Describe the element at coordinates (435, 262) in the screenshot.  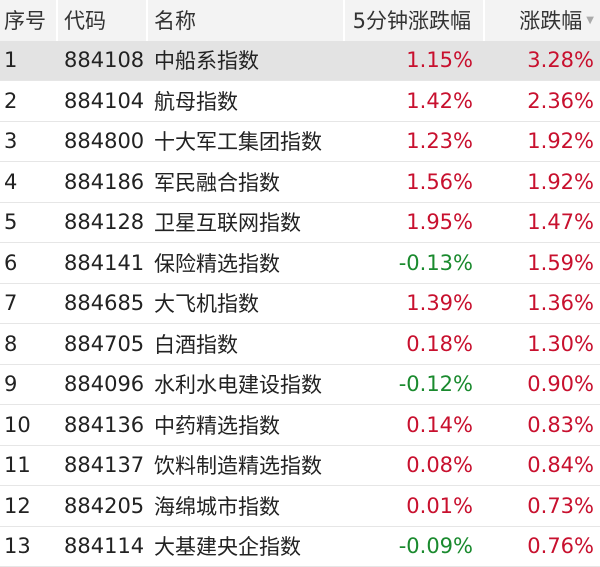
I see `row-5min-change: -0.13%` at that location.